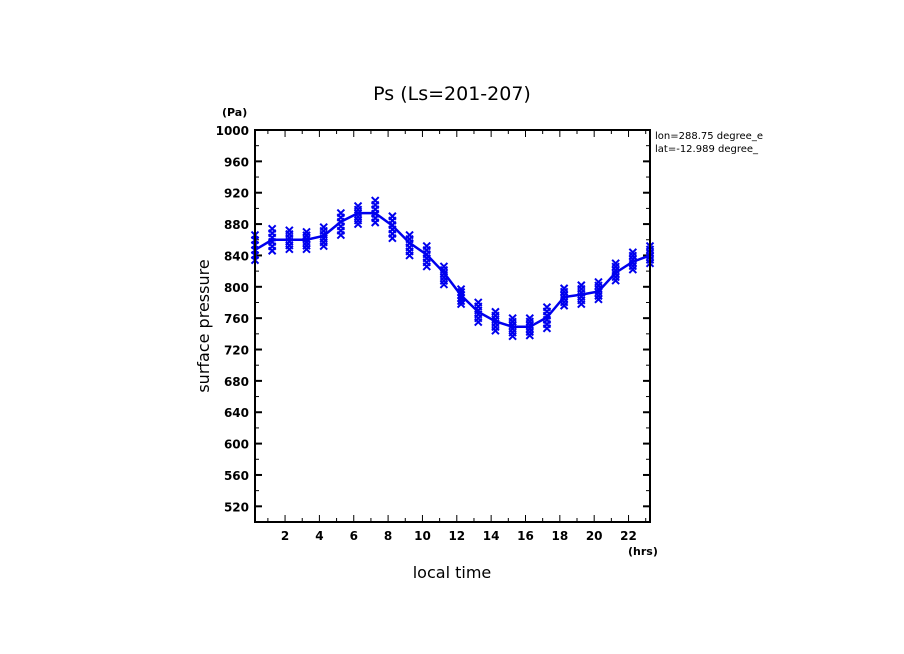 The height and width of the screenshot is (654, 904). I want to click on x-tick-label: 4, so click(319, 536).